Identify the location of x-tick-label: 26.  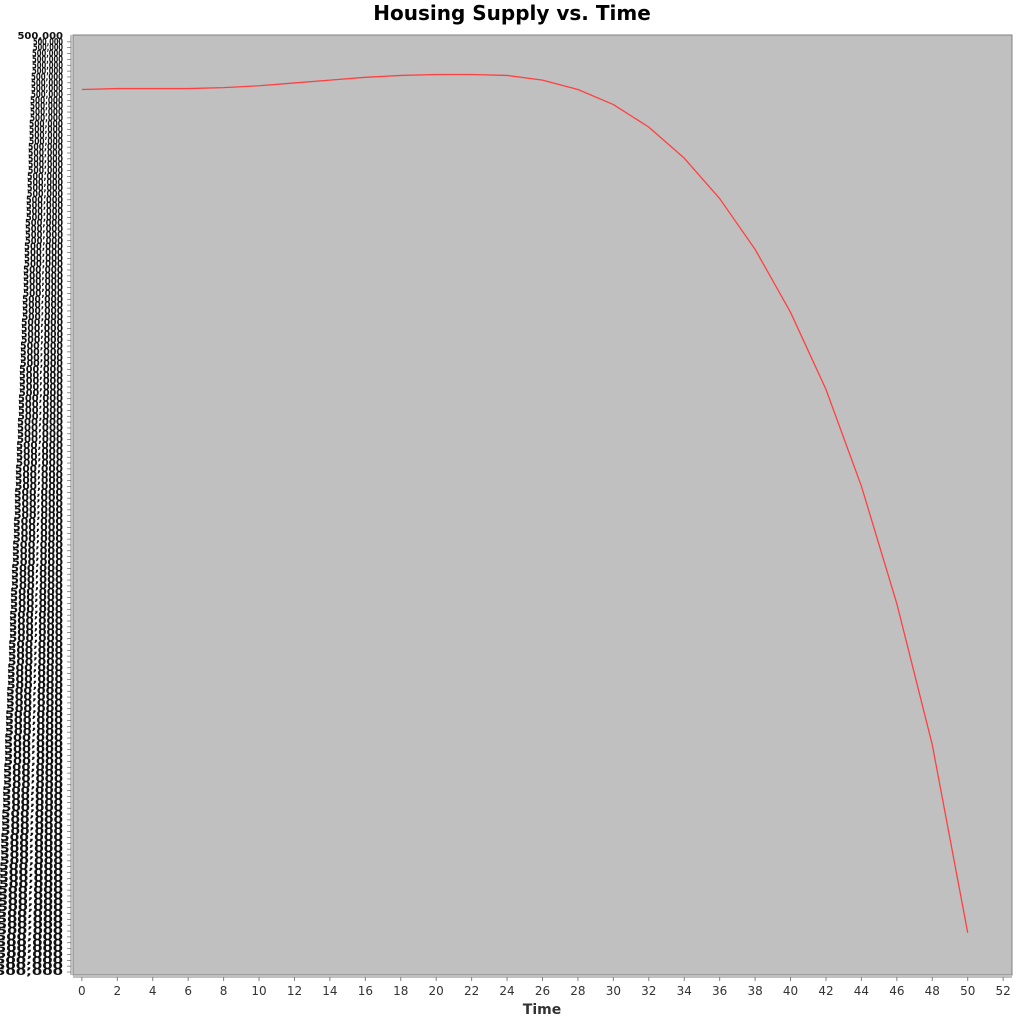
(542, 991).